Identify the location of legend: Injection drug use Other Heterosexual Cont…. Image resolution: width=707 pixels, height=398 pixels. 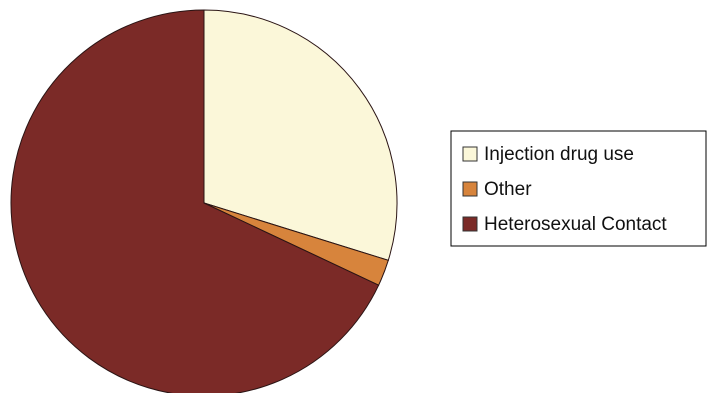
(578, 188).